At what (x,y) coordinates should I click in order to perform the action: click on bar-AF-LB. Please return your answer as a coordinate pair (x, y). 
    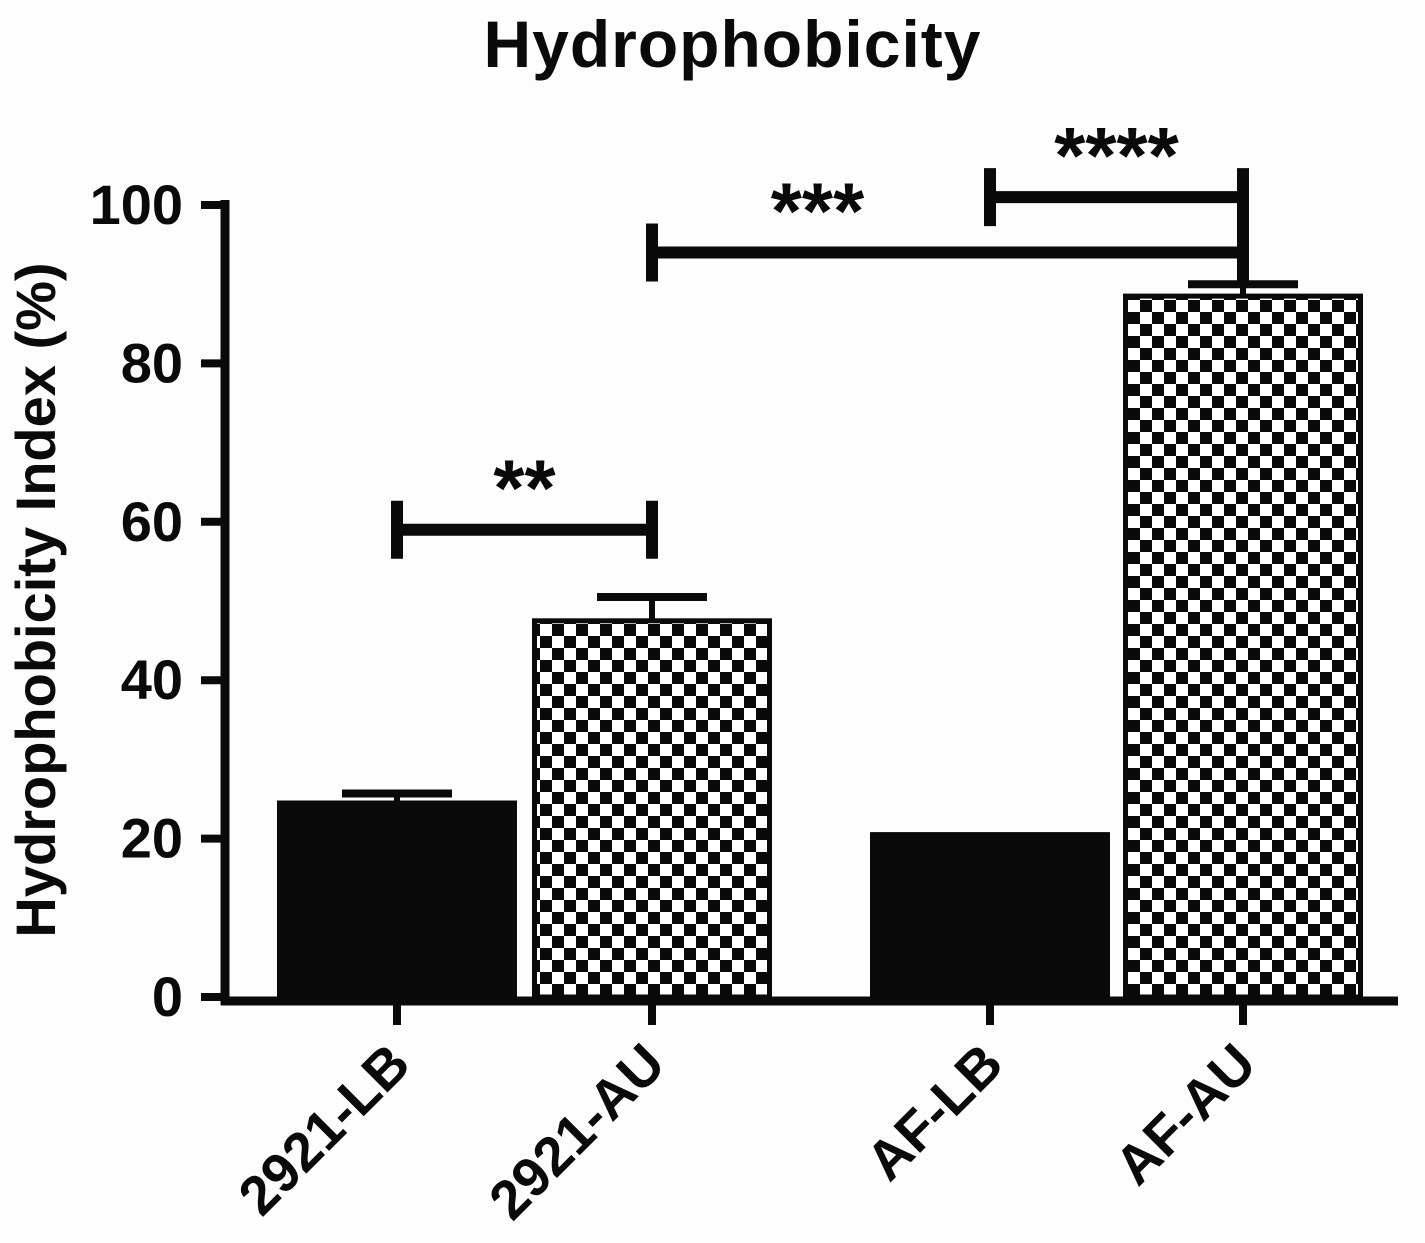
    Looking at the image, I should click on (990, 916).